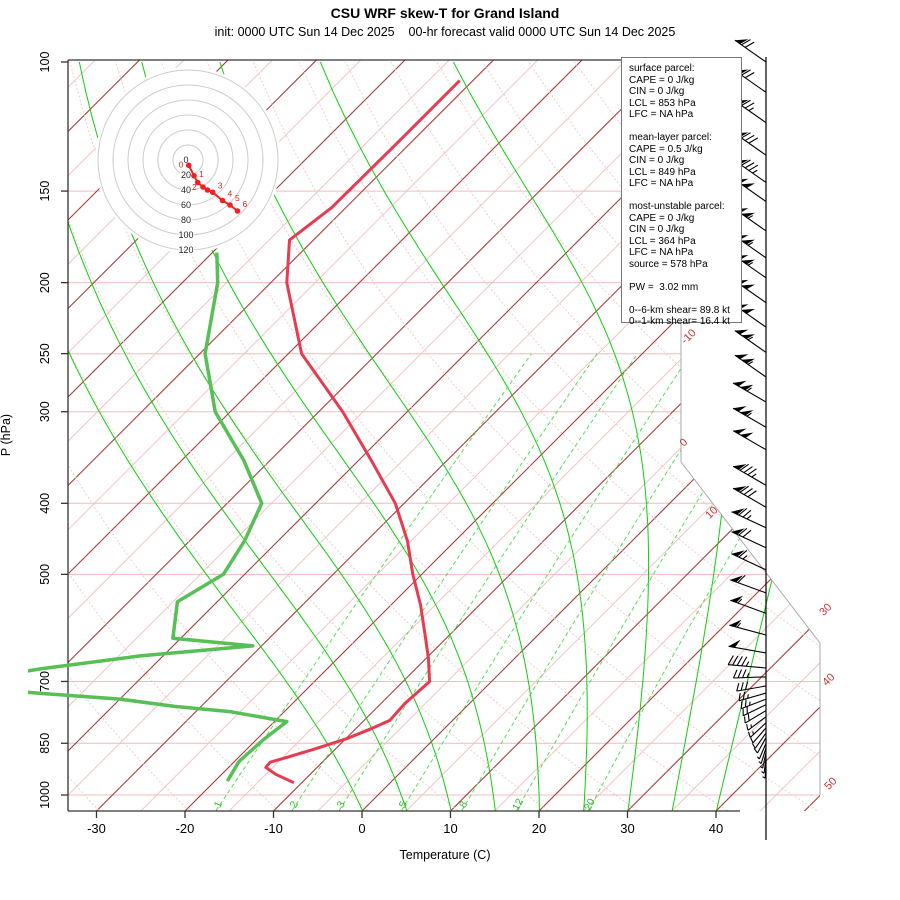 Image resolution: width=900 pixels, height=900 pixels. I want to click on pressure-axis-title: P (hPa), so click(6, 435).